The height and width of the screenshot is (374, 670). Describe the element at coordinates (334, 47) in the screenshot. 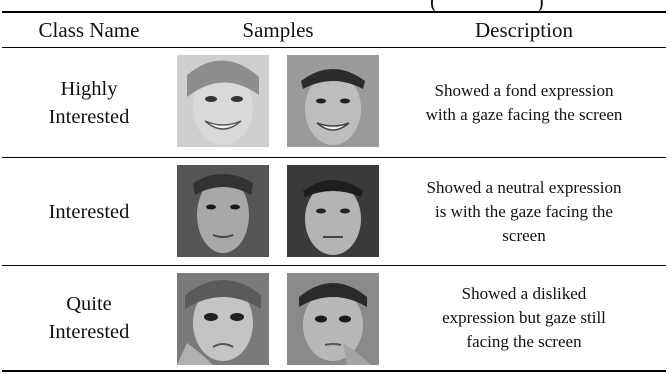

I see `header-rule` at that location.